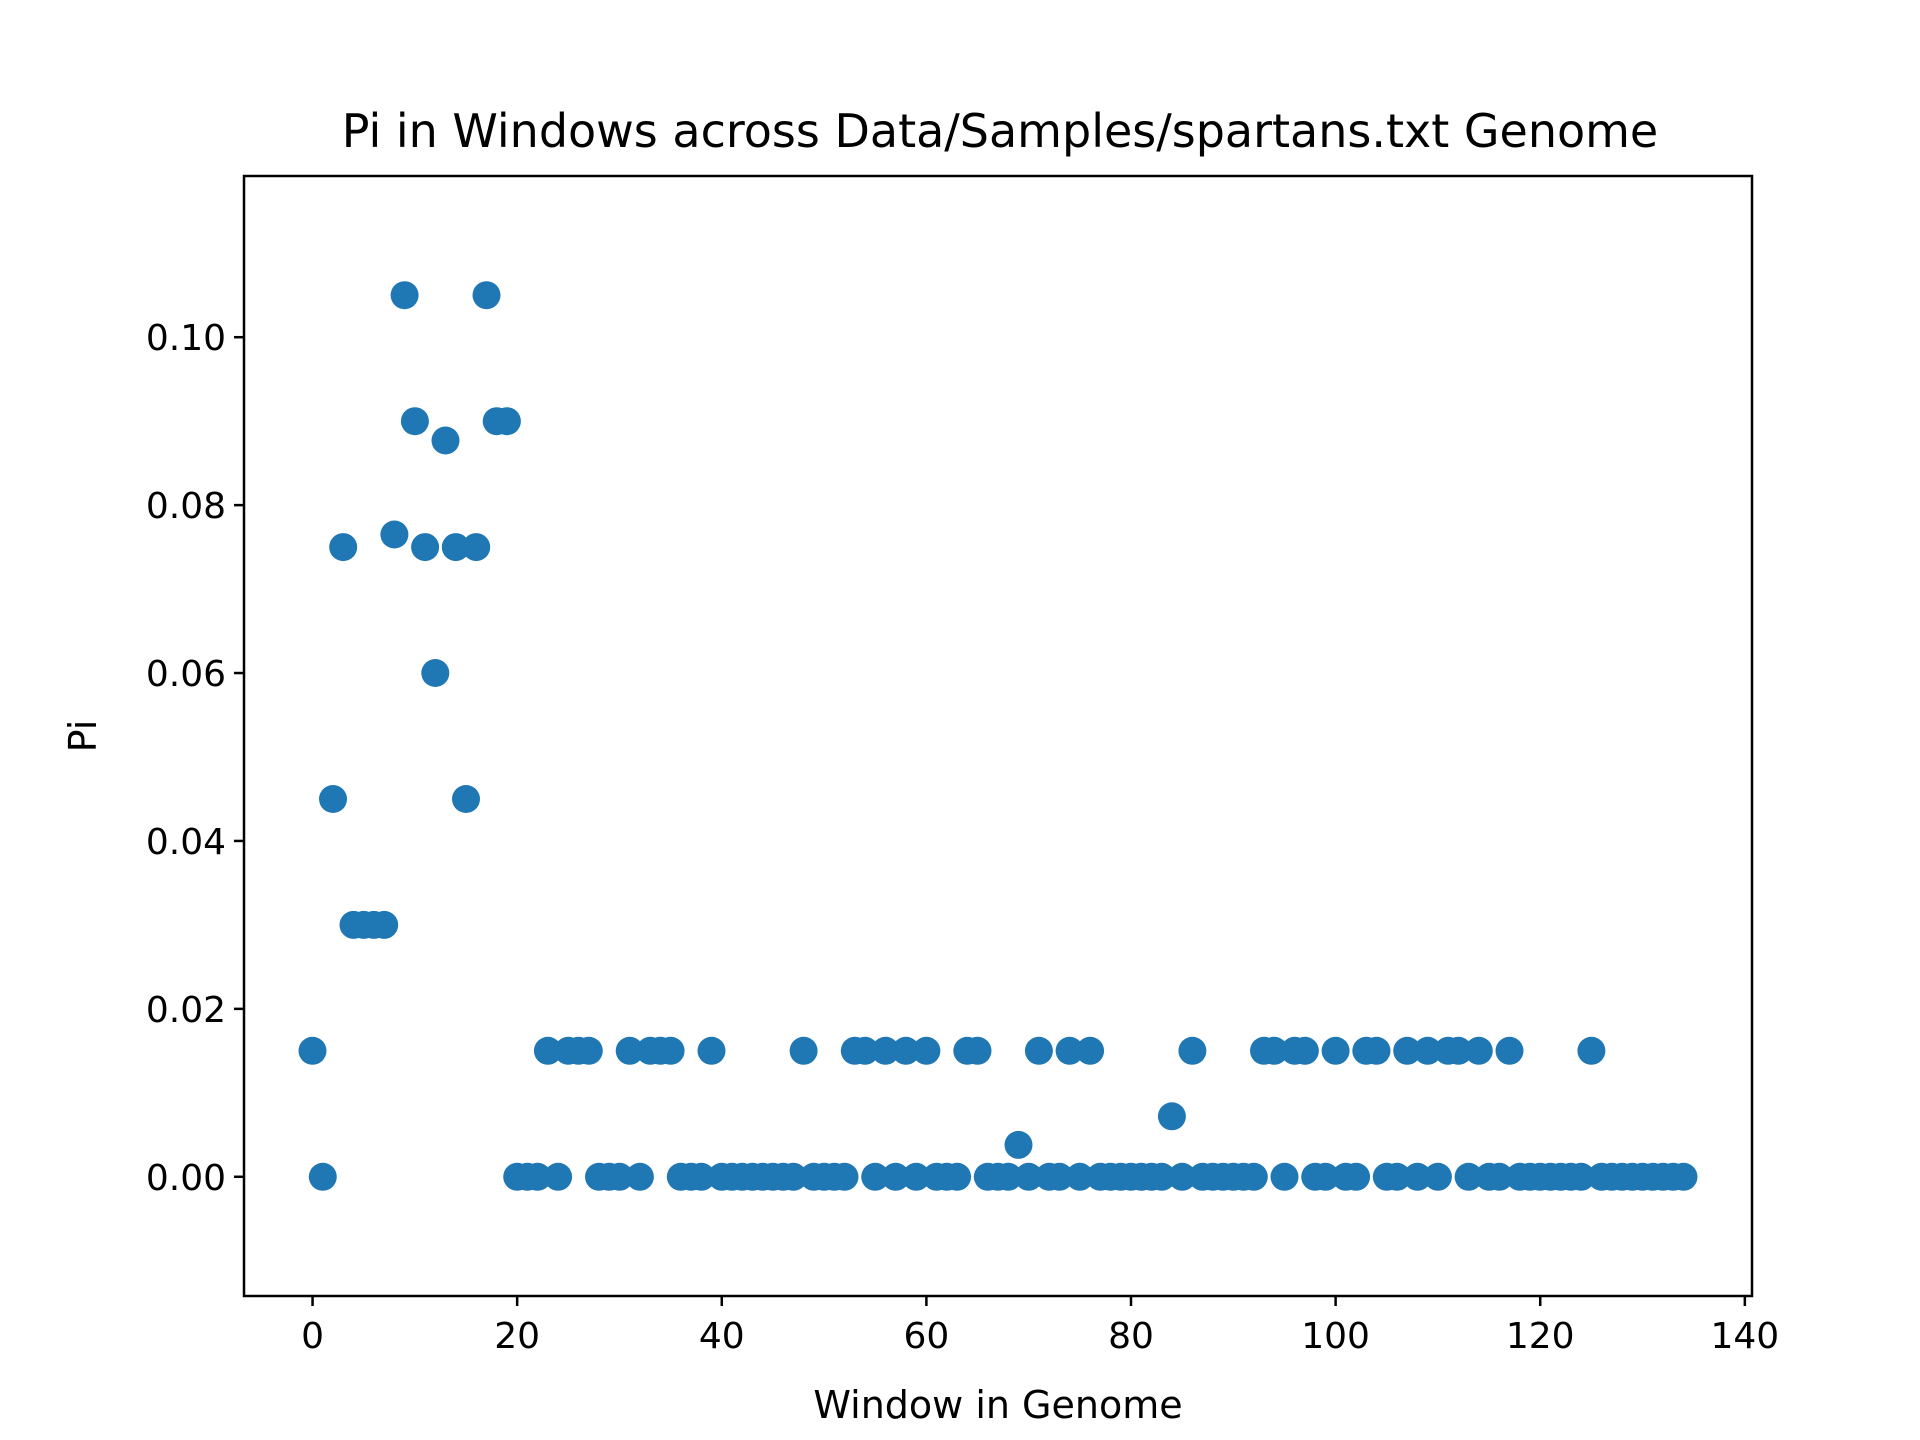  What do you see at coordinates (1335, 1336) in the screenshot?
I see `x-tick-label: 100` at bounding box center [1335, 1336].